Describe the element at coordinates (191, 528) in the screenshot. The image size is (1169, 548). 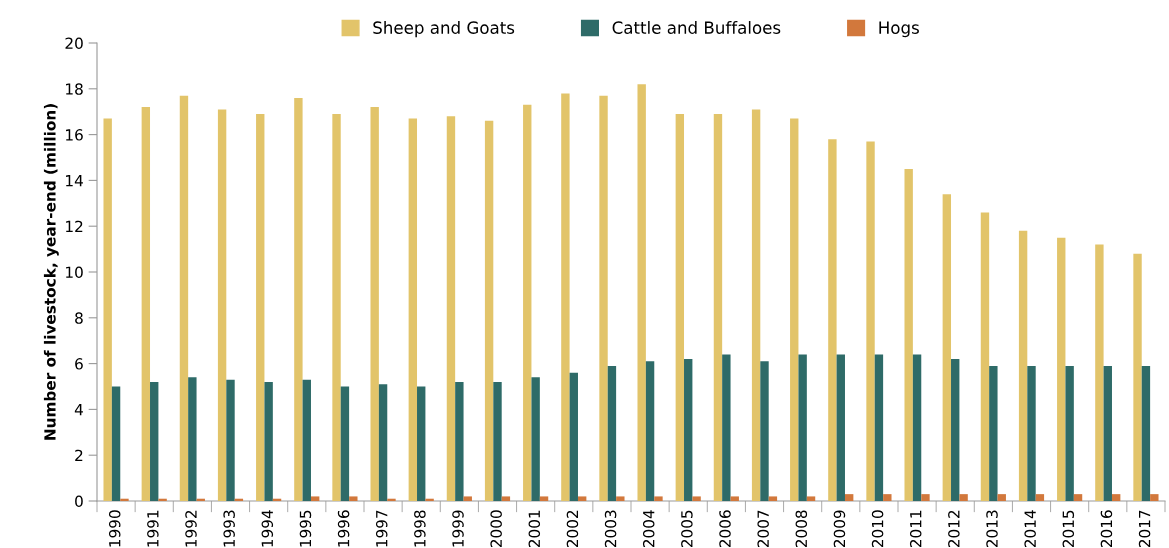
I see `x-tick-label: 1992` at that location.